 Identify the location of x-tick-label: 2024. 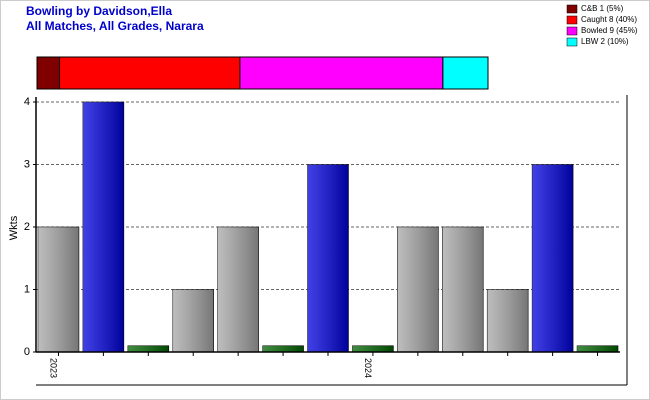
(368, 368).